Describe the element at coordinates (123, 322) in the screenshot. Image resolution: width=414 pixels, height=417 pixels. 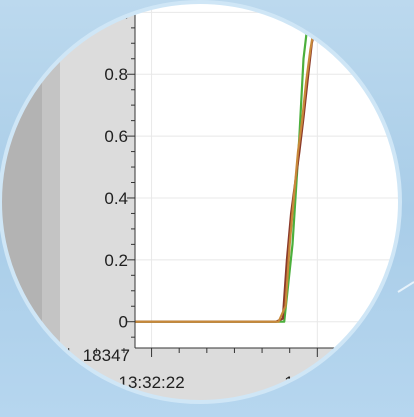
I see `y-tick-label: 0` at that location.